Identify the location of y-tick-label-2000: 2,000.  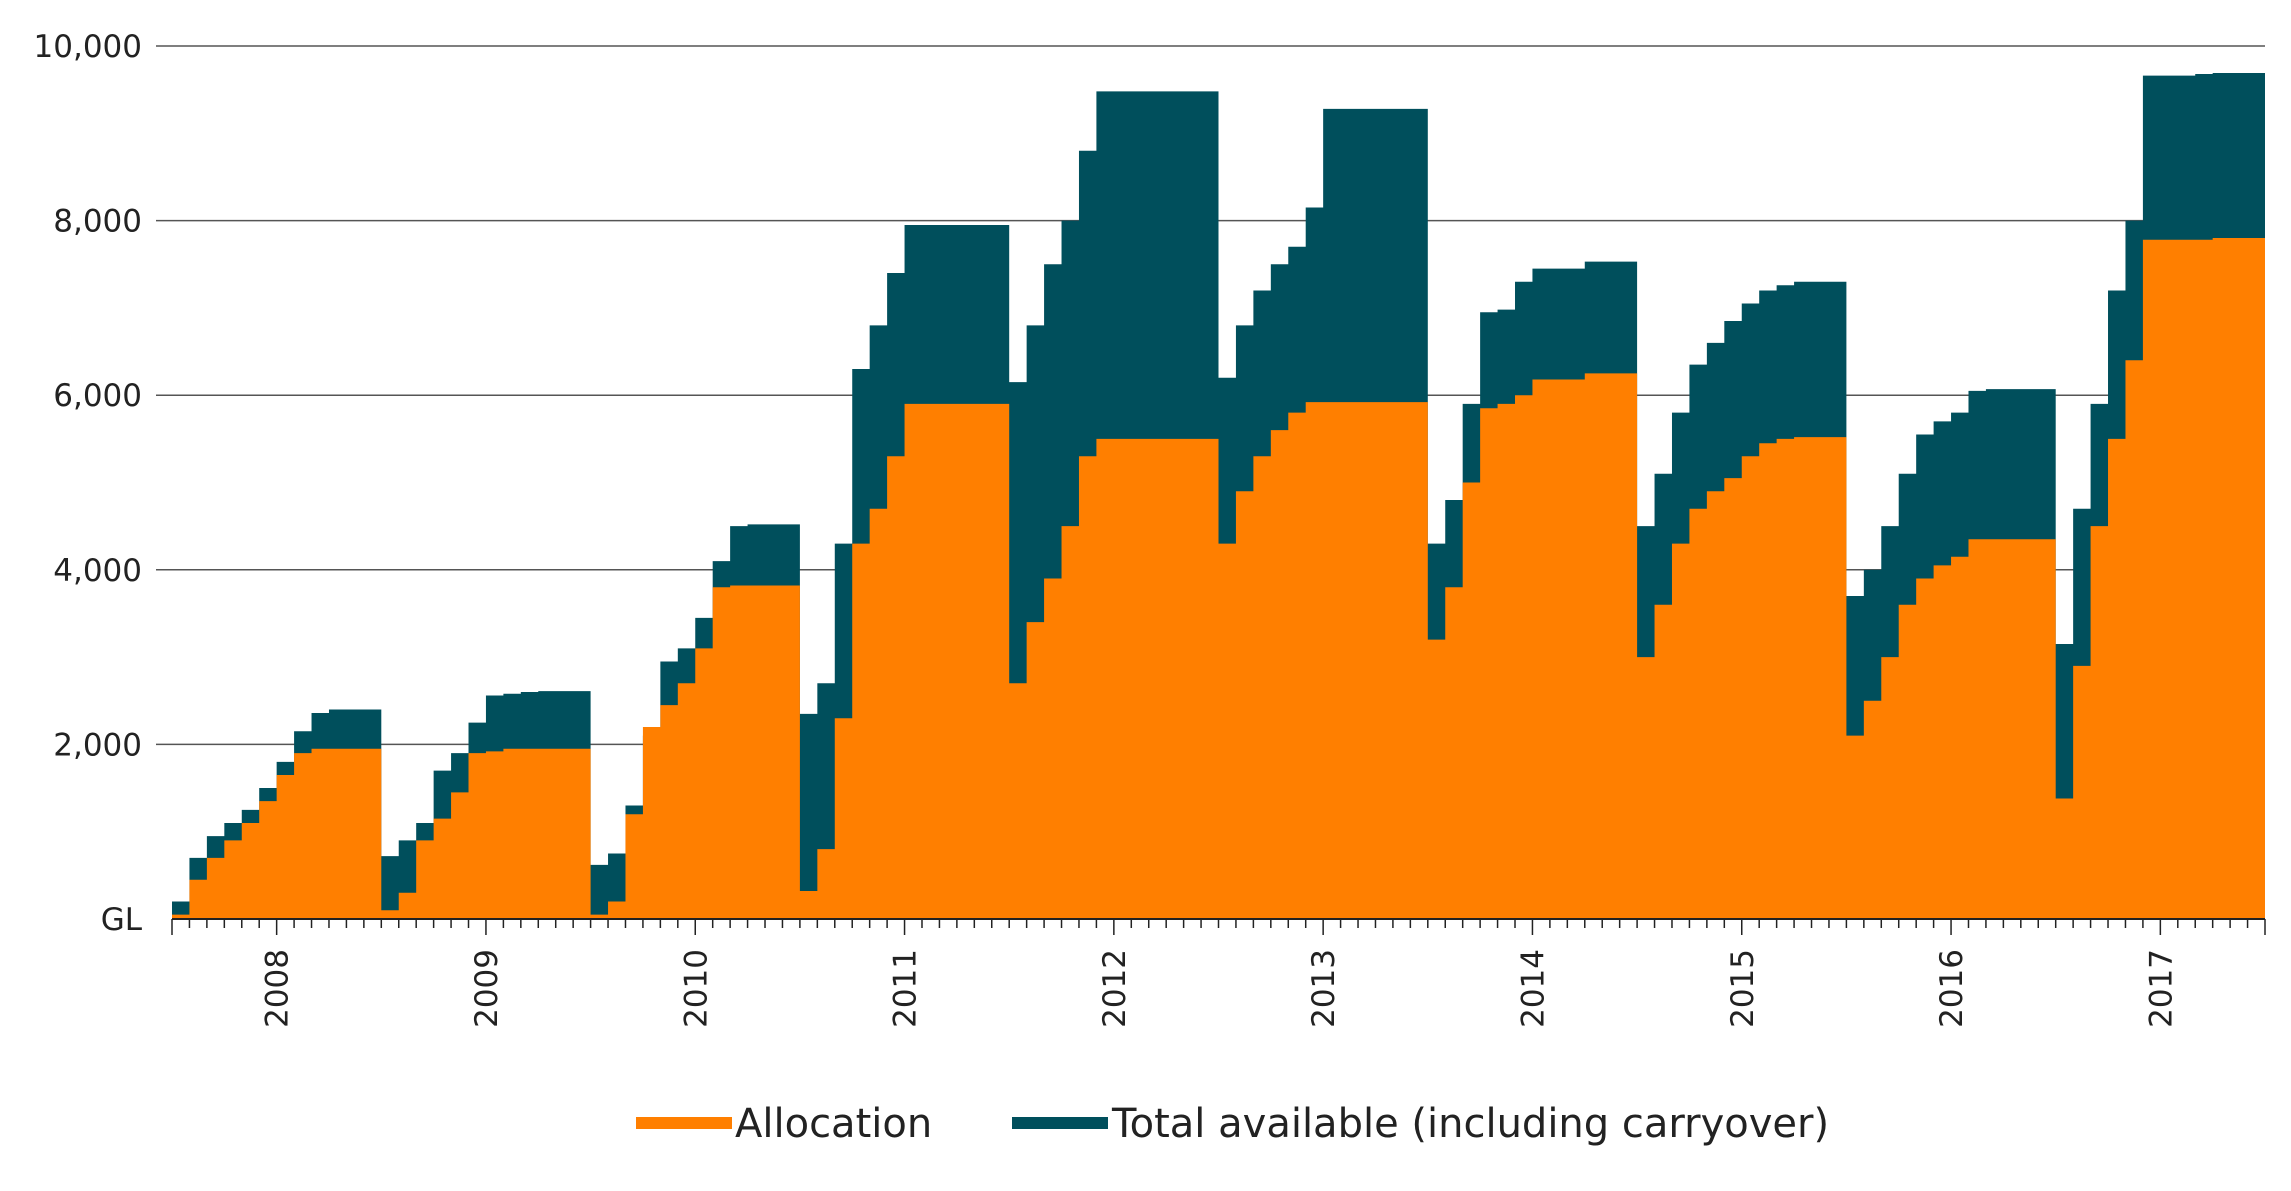
(97, 745).